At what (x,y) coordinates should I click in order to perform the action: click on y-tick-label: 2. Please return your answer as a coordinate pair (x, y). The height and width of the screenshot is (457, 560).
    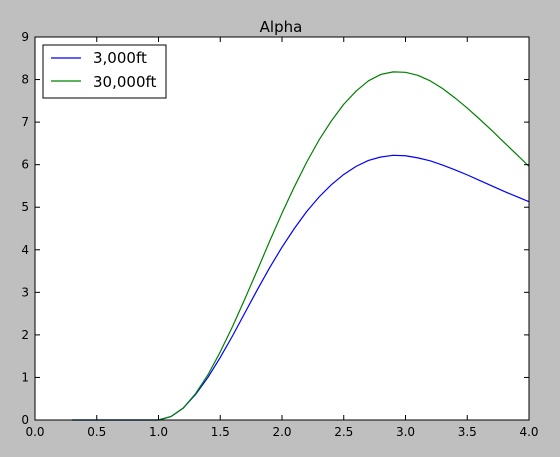
    Looking at the image, I should click on (25, 335).